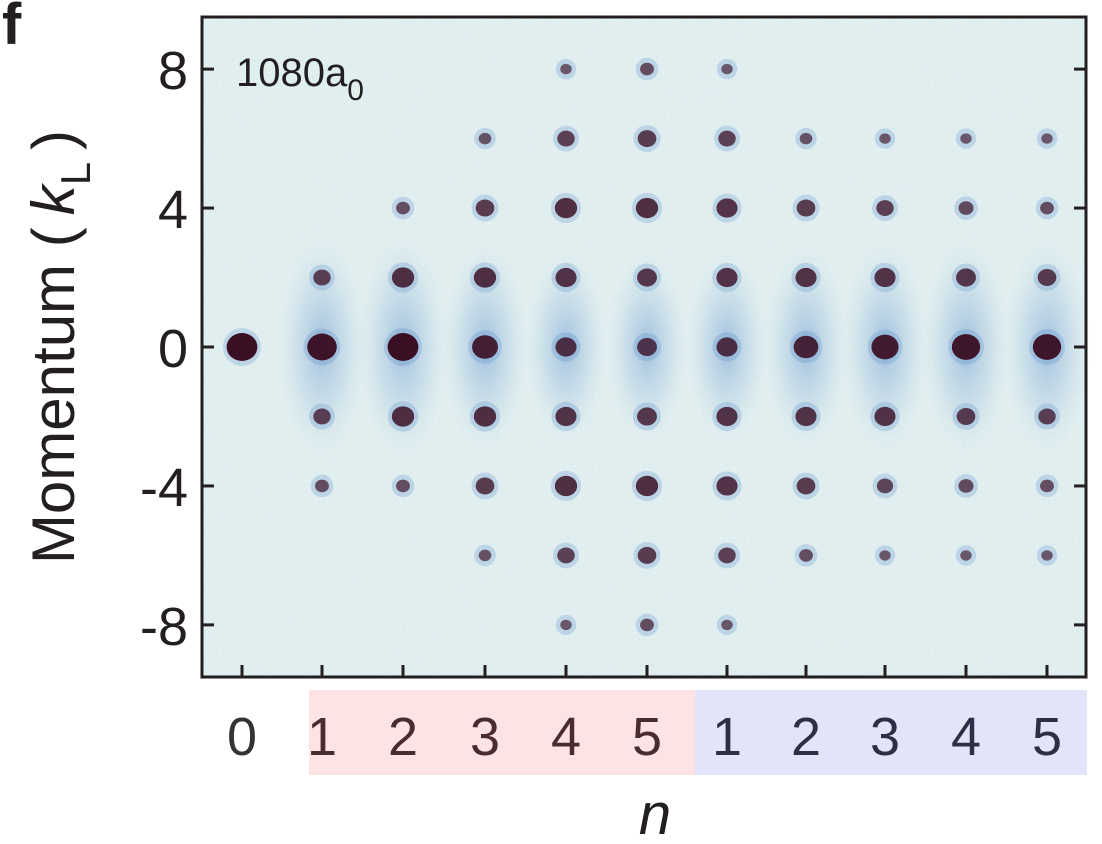 The image size is (1102, 844). What do you see at coordinates (173, 71) in the screenshot?
I see `y-tick-label: 8` at bounding box center [173, 71].